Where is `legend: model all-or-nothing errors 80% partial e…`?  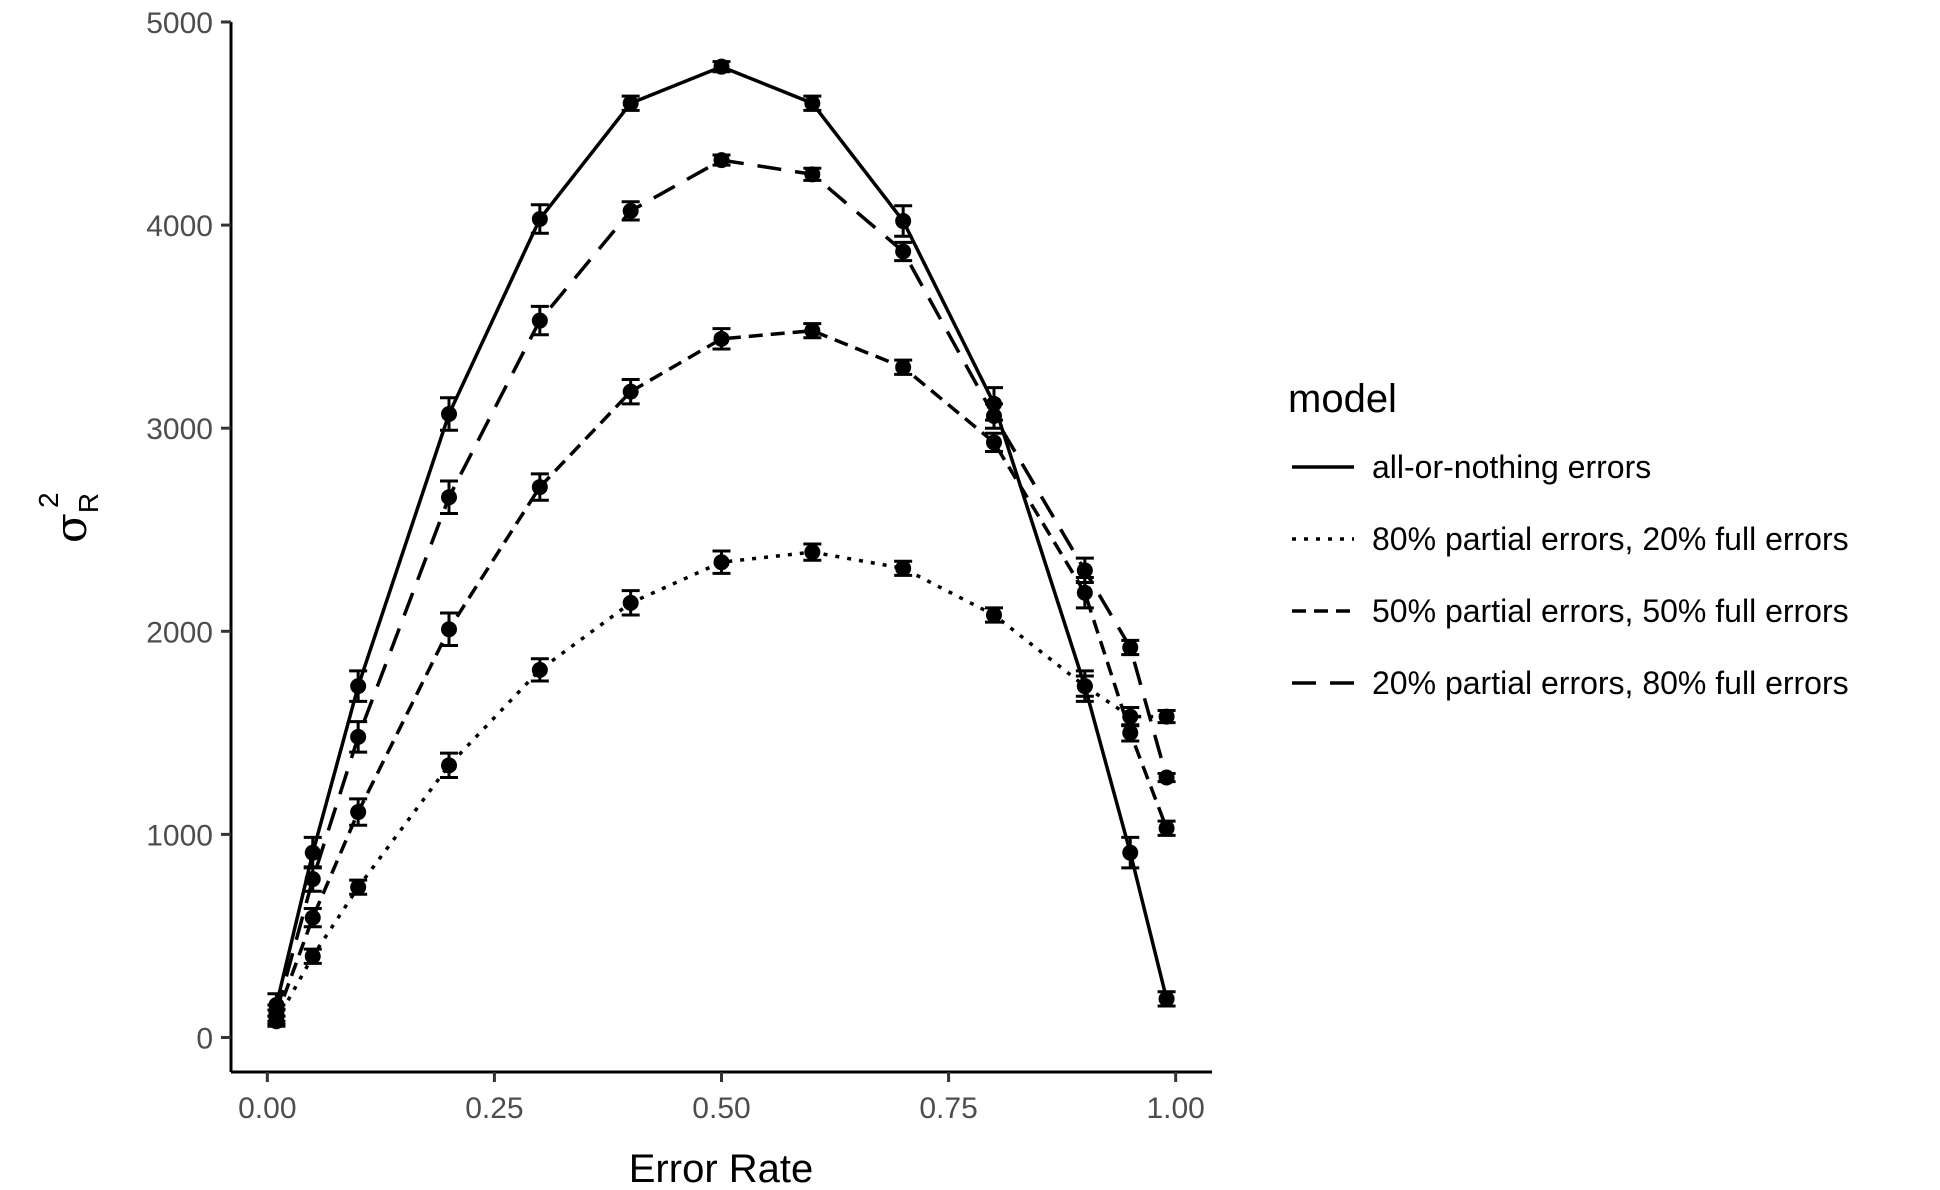
legend: model all-or-nothing errors 80% partial e… is located at coordinates (1568, 539).